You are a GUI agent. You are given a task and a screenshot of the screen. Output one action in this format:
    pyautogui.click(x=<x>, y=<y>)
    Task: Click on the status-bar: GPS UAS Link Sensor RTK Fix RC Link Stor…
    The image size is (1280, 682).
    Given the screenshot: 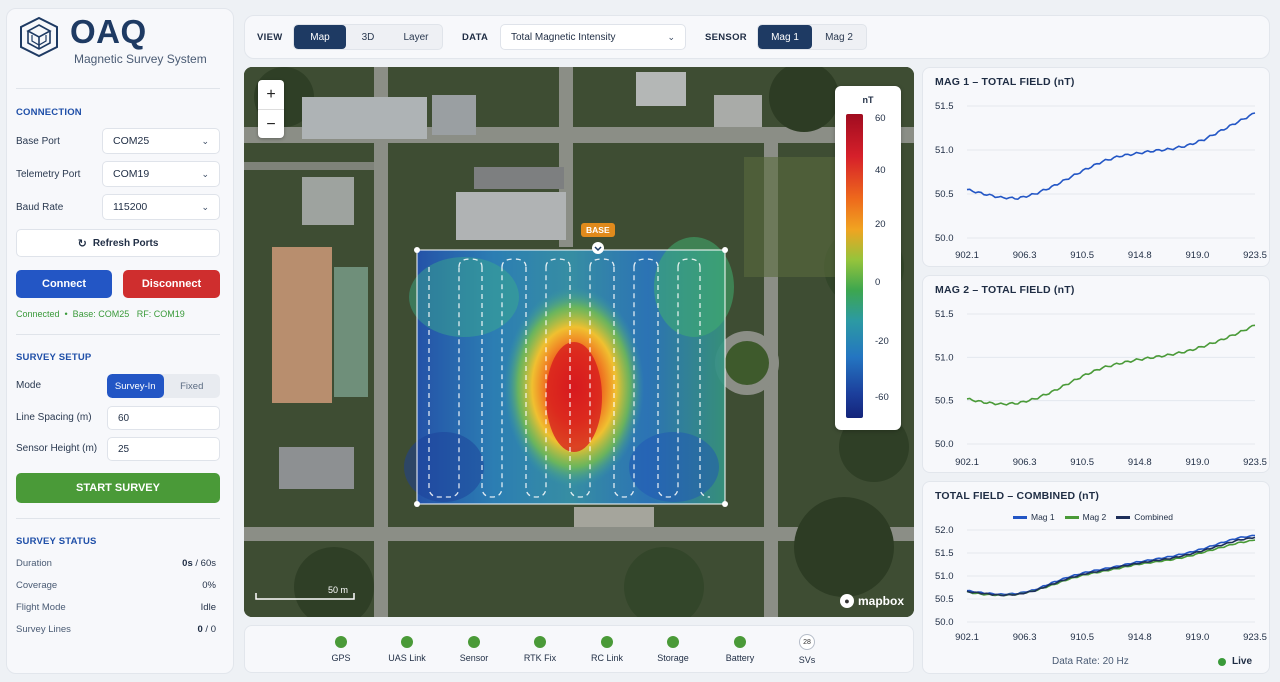 What is the action you would take?
    pyautogui.click(x=579, y=649)
    